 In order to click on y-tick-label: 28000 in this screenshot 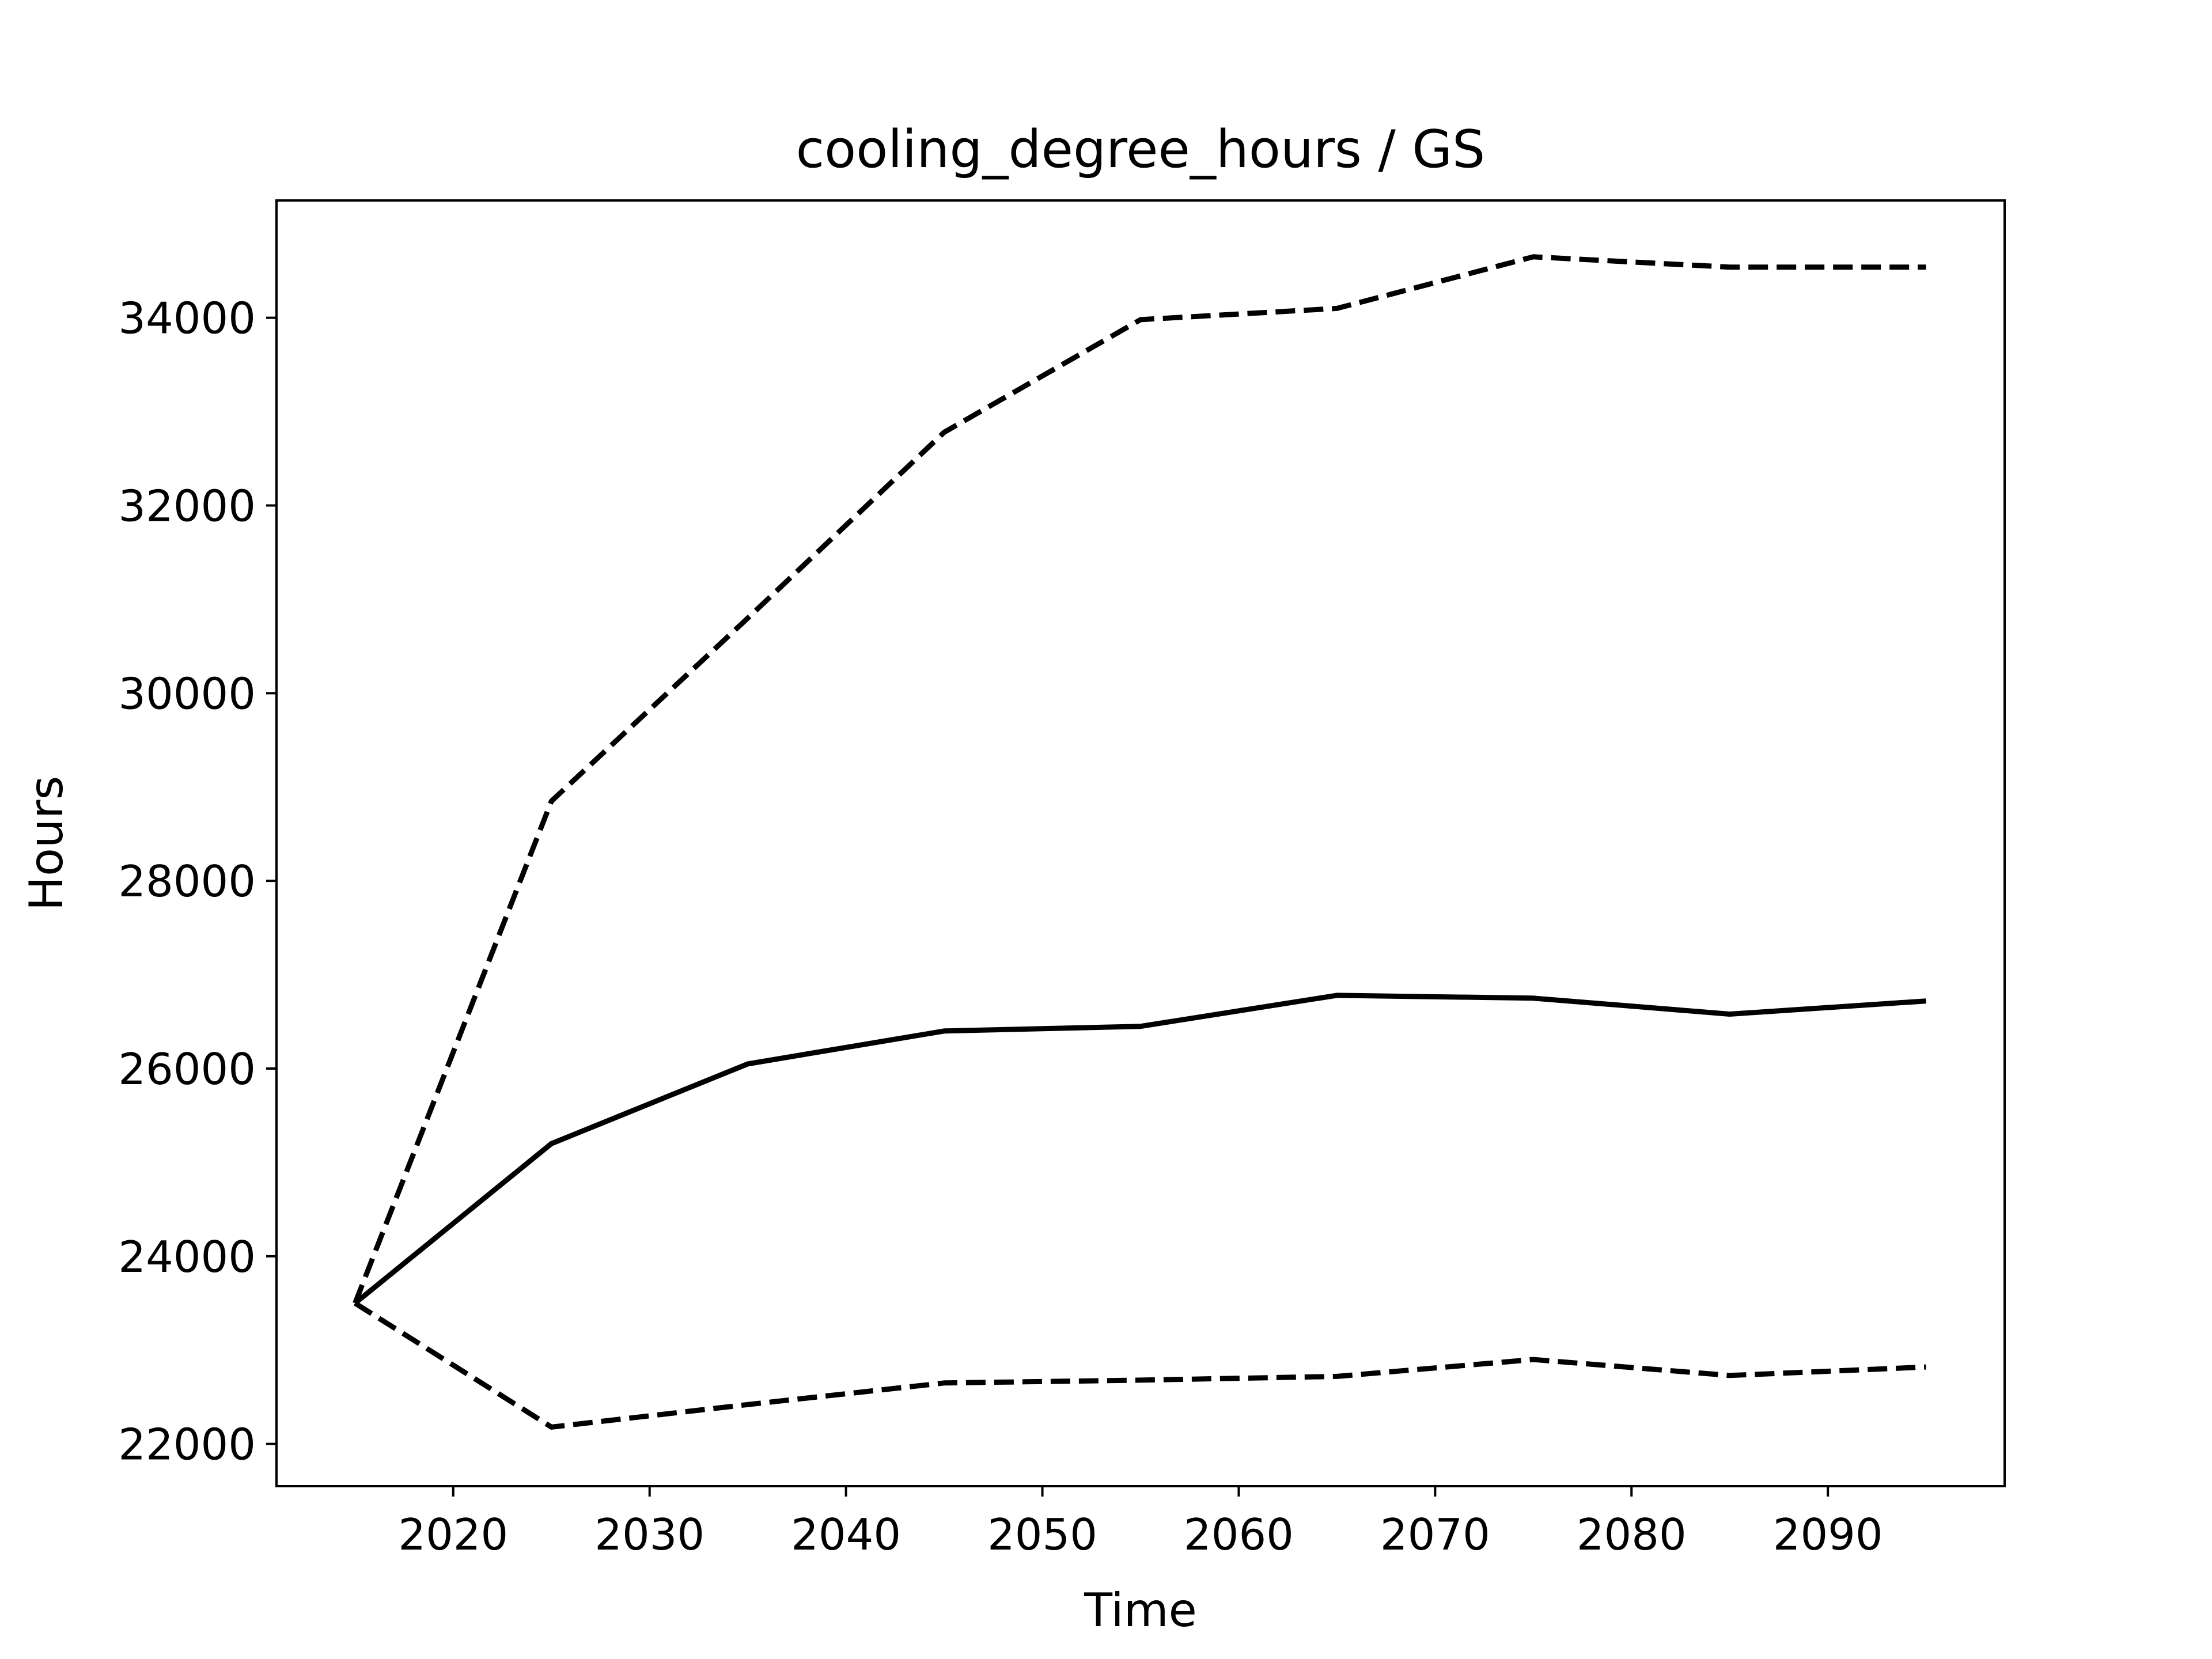, I will do `click(187, 881)`.